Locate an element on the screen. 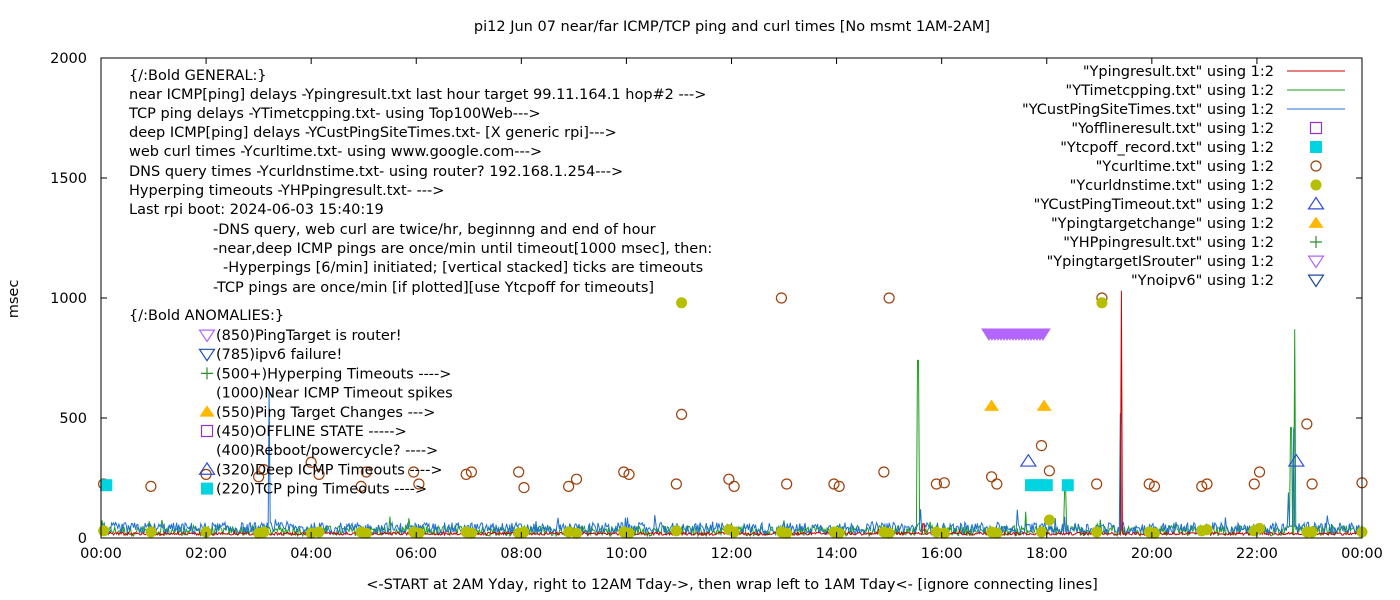 This screenshot has height=600, width=1400. x-tick-label: 22:00 is located at coordinates (1257, 554).